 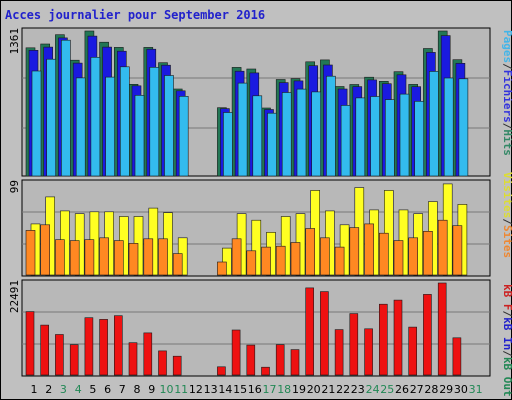 What do you see at coordinates (48, 389) in the screenshot?
I see `day-label: 2` at bounding box center [48, 389].